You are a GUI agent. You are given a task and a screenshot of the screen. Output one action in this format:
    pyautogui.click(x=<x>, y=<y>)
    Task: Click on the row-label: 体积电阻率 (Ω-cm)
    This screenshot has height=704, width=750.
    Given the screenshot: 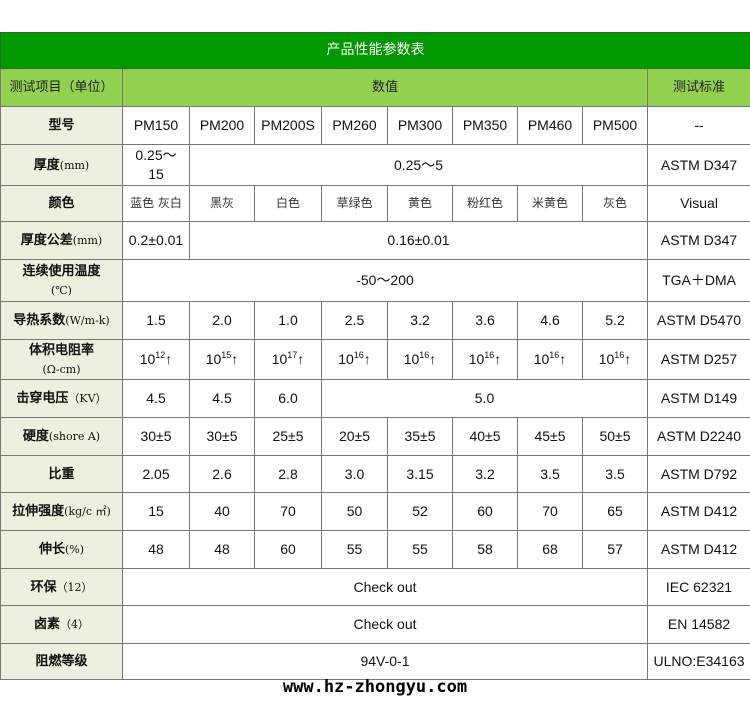 What is the action you would take?
    pyautogui.click(x=61, y=359)
    